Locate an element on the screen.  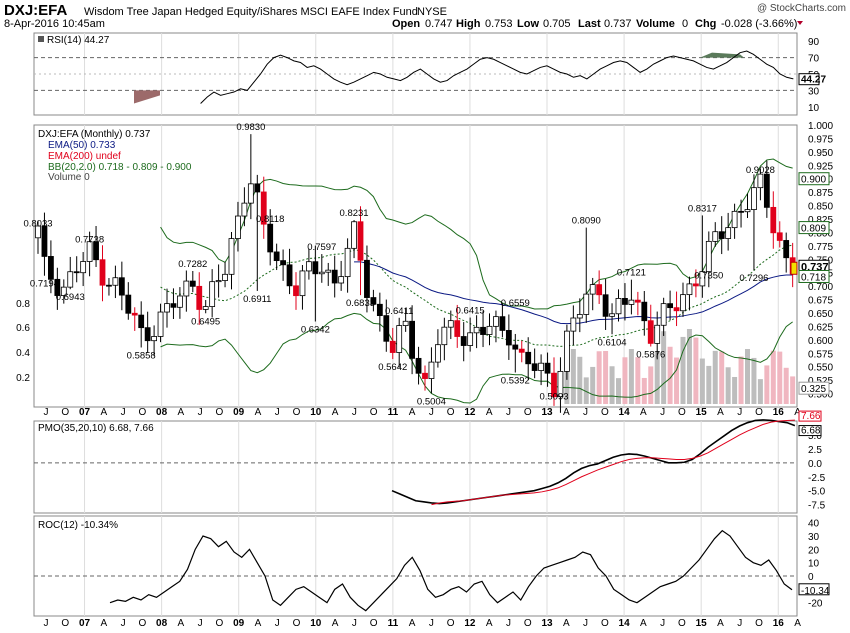
pmo-tick-label: -2.5 is located at coordinates (817, 478).